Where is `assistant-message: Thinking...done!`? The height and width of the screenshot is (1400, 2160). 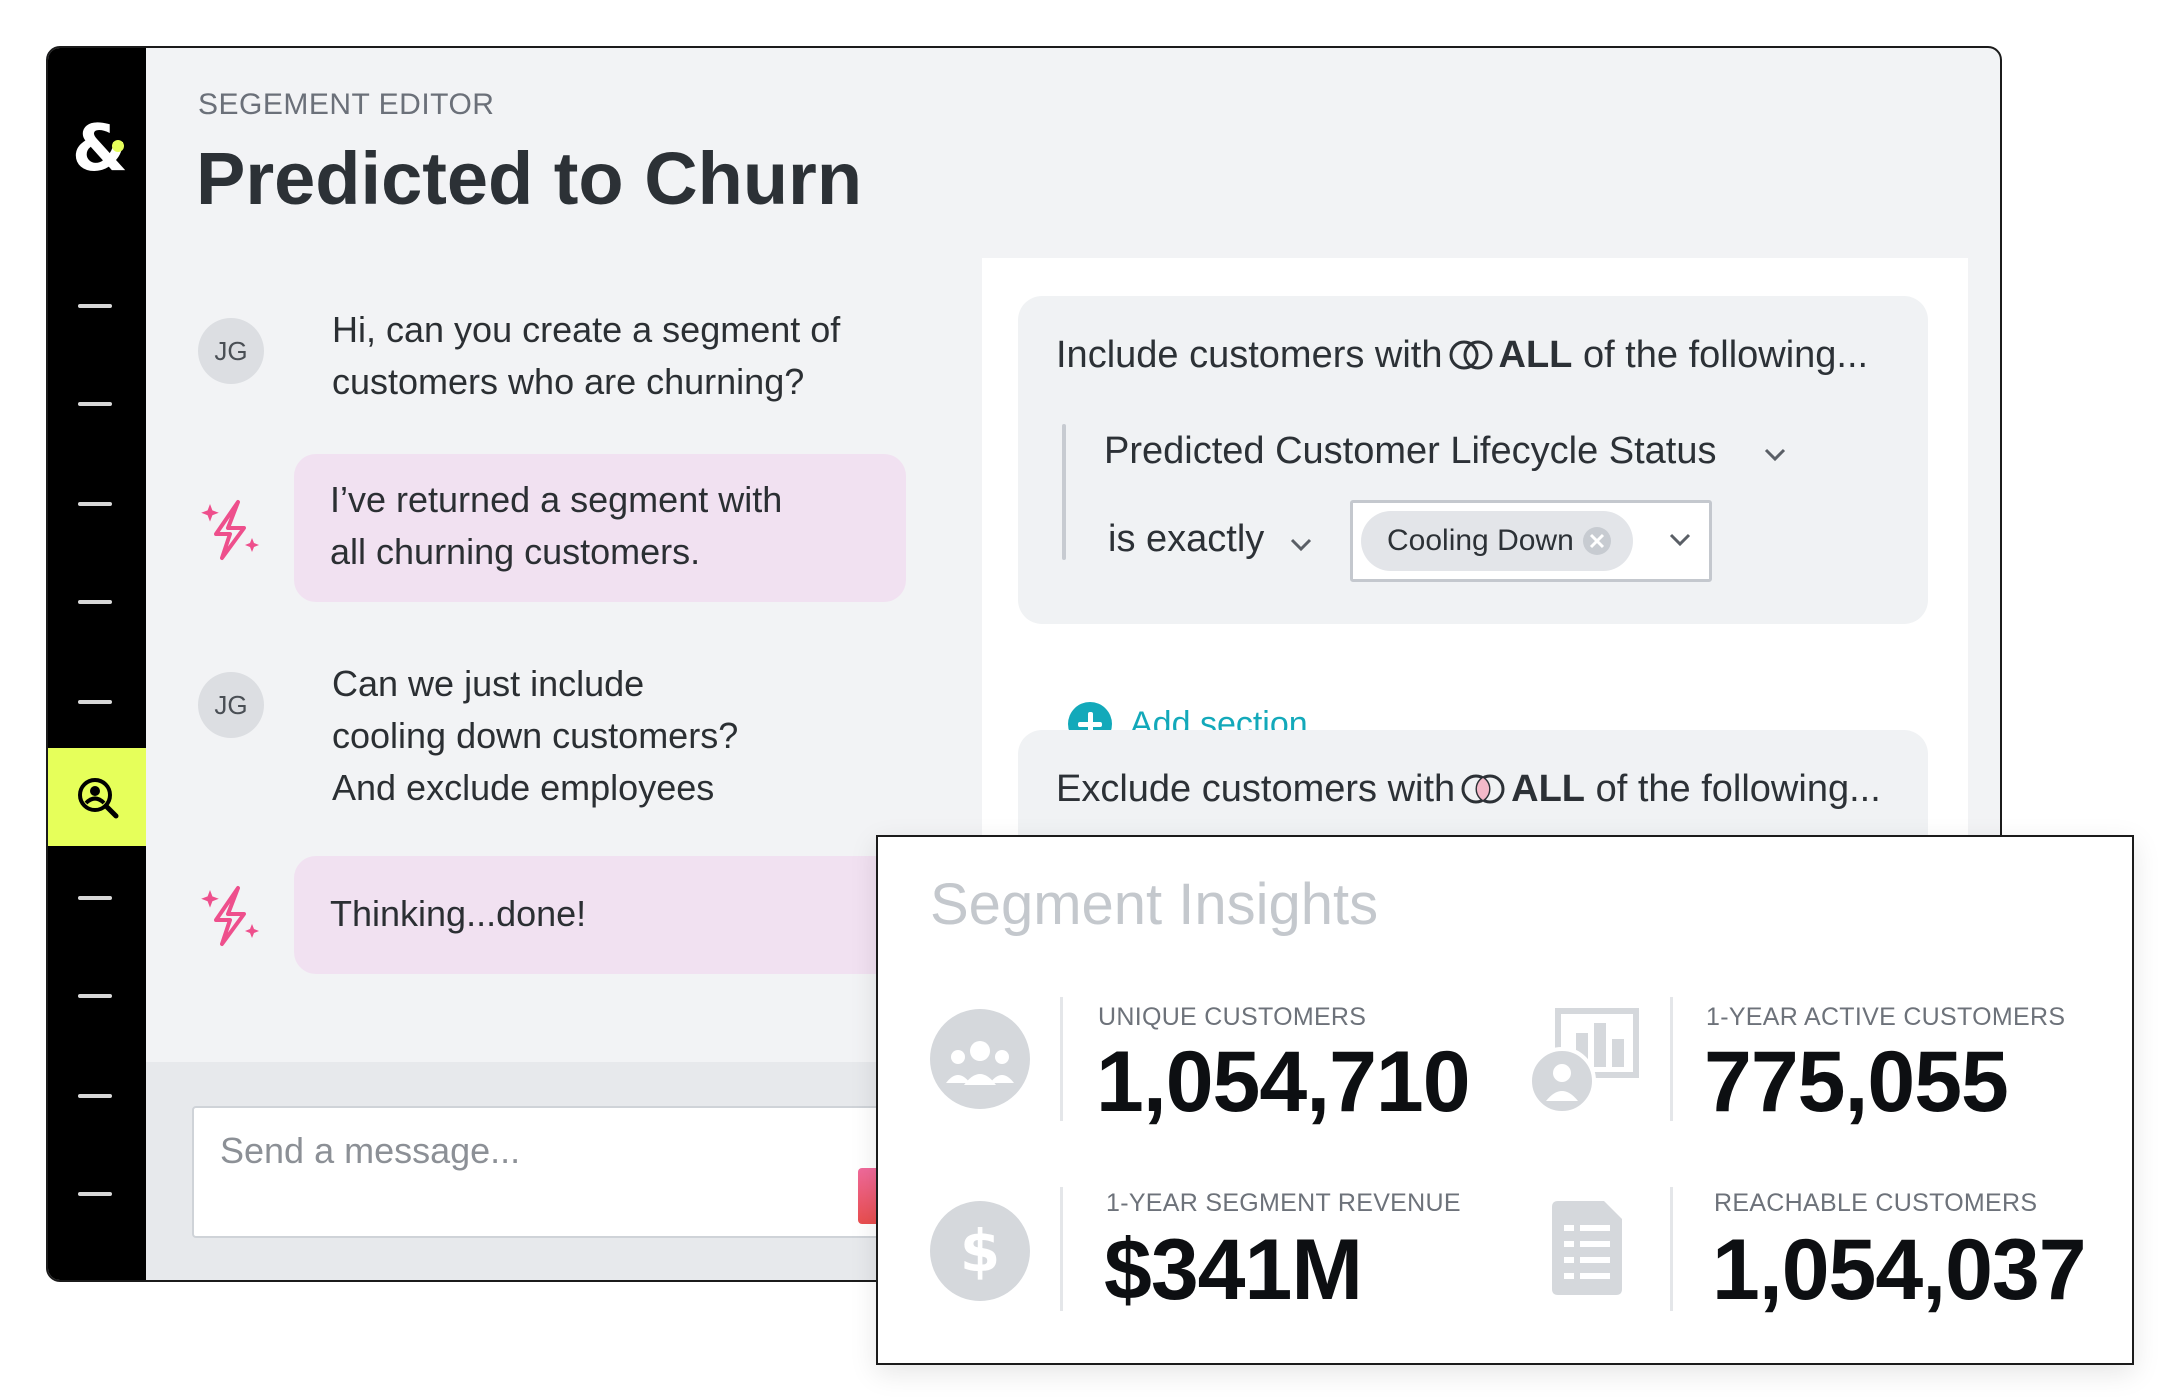
assistant-message: Thinking...done! is located at coordinates (458, 913).